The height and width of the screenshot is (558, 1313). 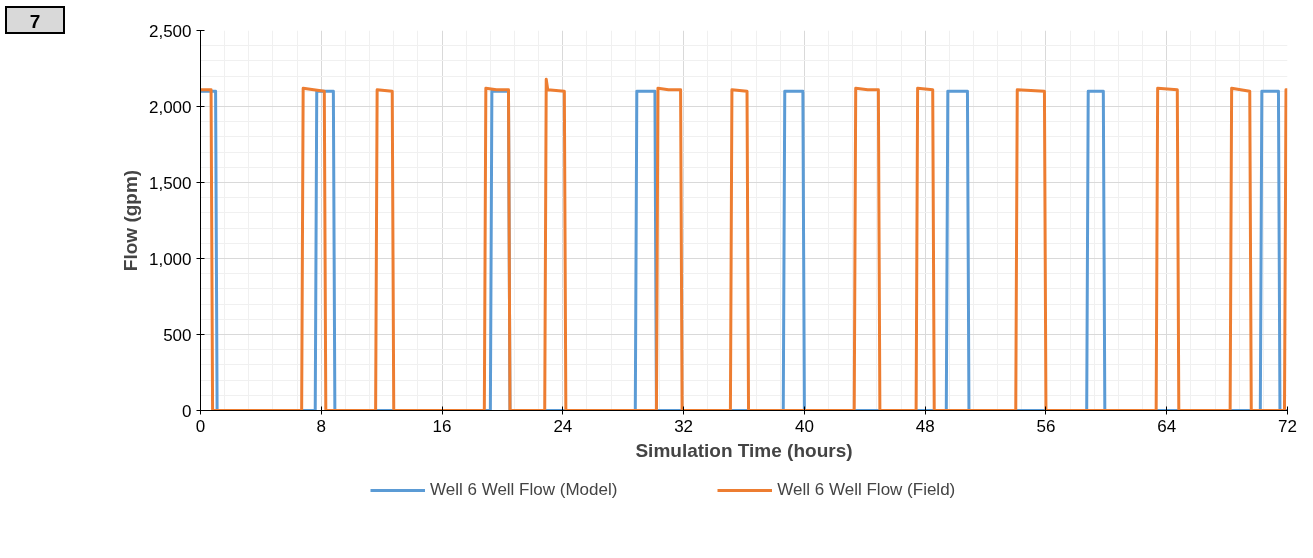 What do you see at coordinates (170, 259) in the screenshot?
I see `y-tick-label: 1,000` at bounding box center [170, 259].